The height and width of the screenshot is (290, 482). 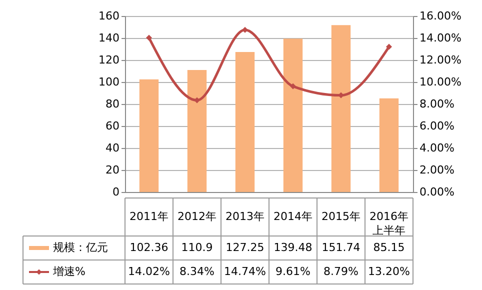 What do you see at coordinates (149, 271) in the screenshot?
I see `data-label: 14.02%` at bounding box center [149, 271].